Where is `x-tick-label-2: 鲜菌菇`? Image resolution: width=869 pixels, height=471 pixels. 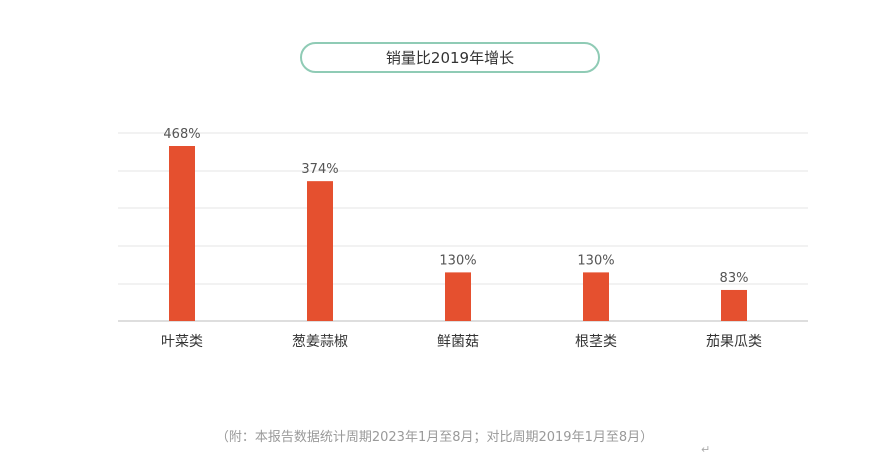 x-tick-label-2: 鲜菌菇 is located at coordinates (458, 342).